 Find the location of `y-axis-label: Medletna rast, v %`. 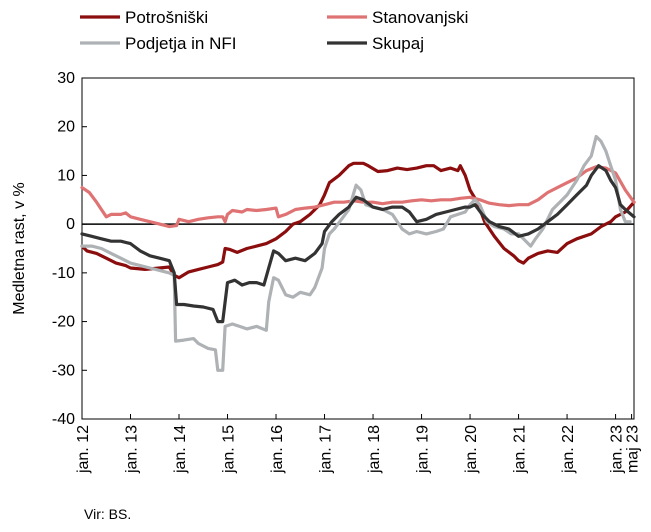

y-axis-label: Medletna rast, v % is located at coordinates (19, 248).